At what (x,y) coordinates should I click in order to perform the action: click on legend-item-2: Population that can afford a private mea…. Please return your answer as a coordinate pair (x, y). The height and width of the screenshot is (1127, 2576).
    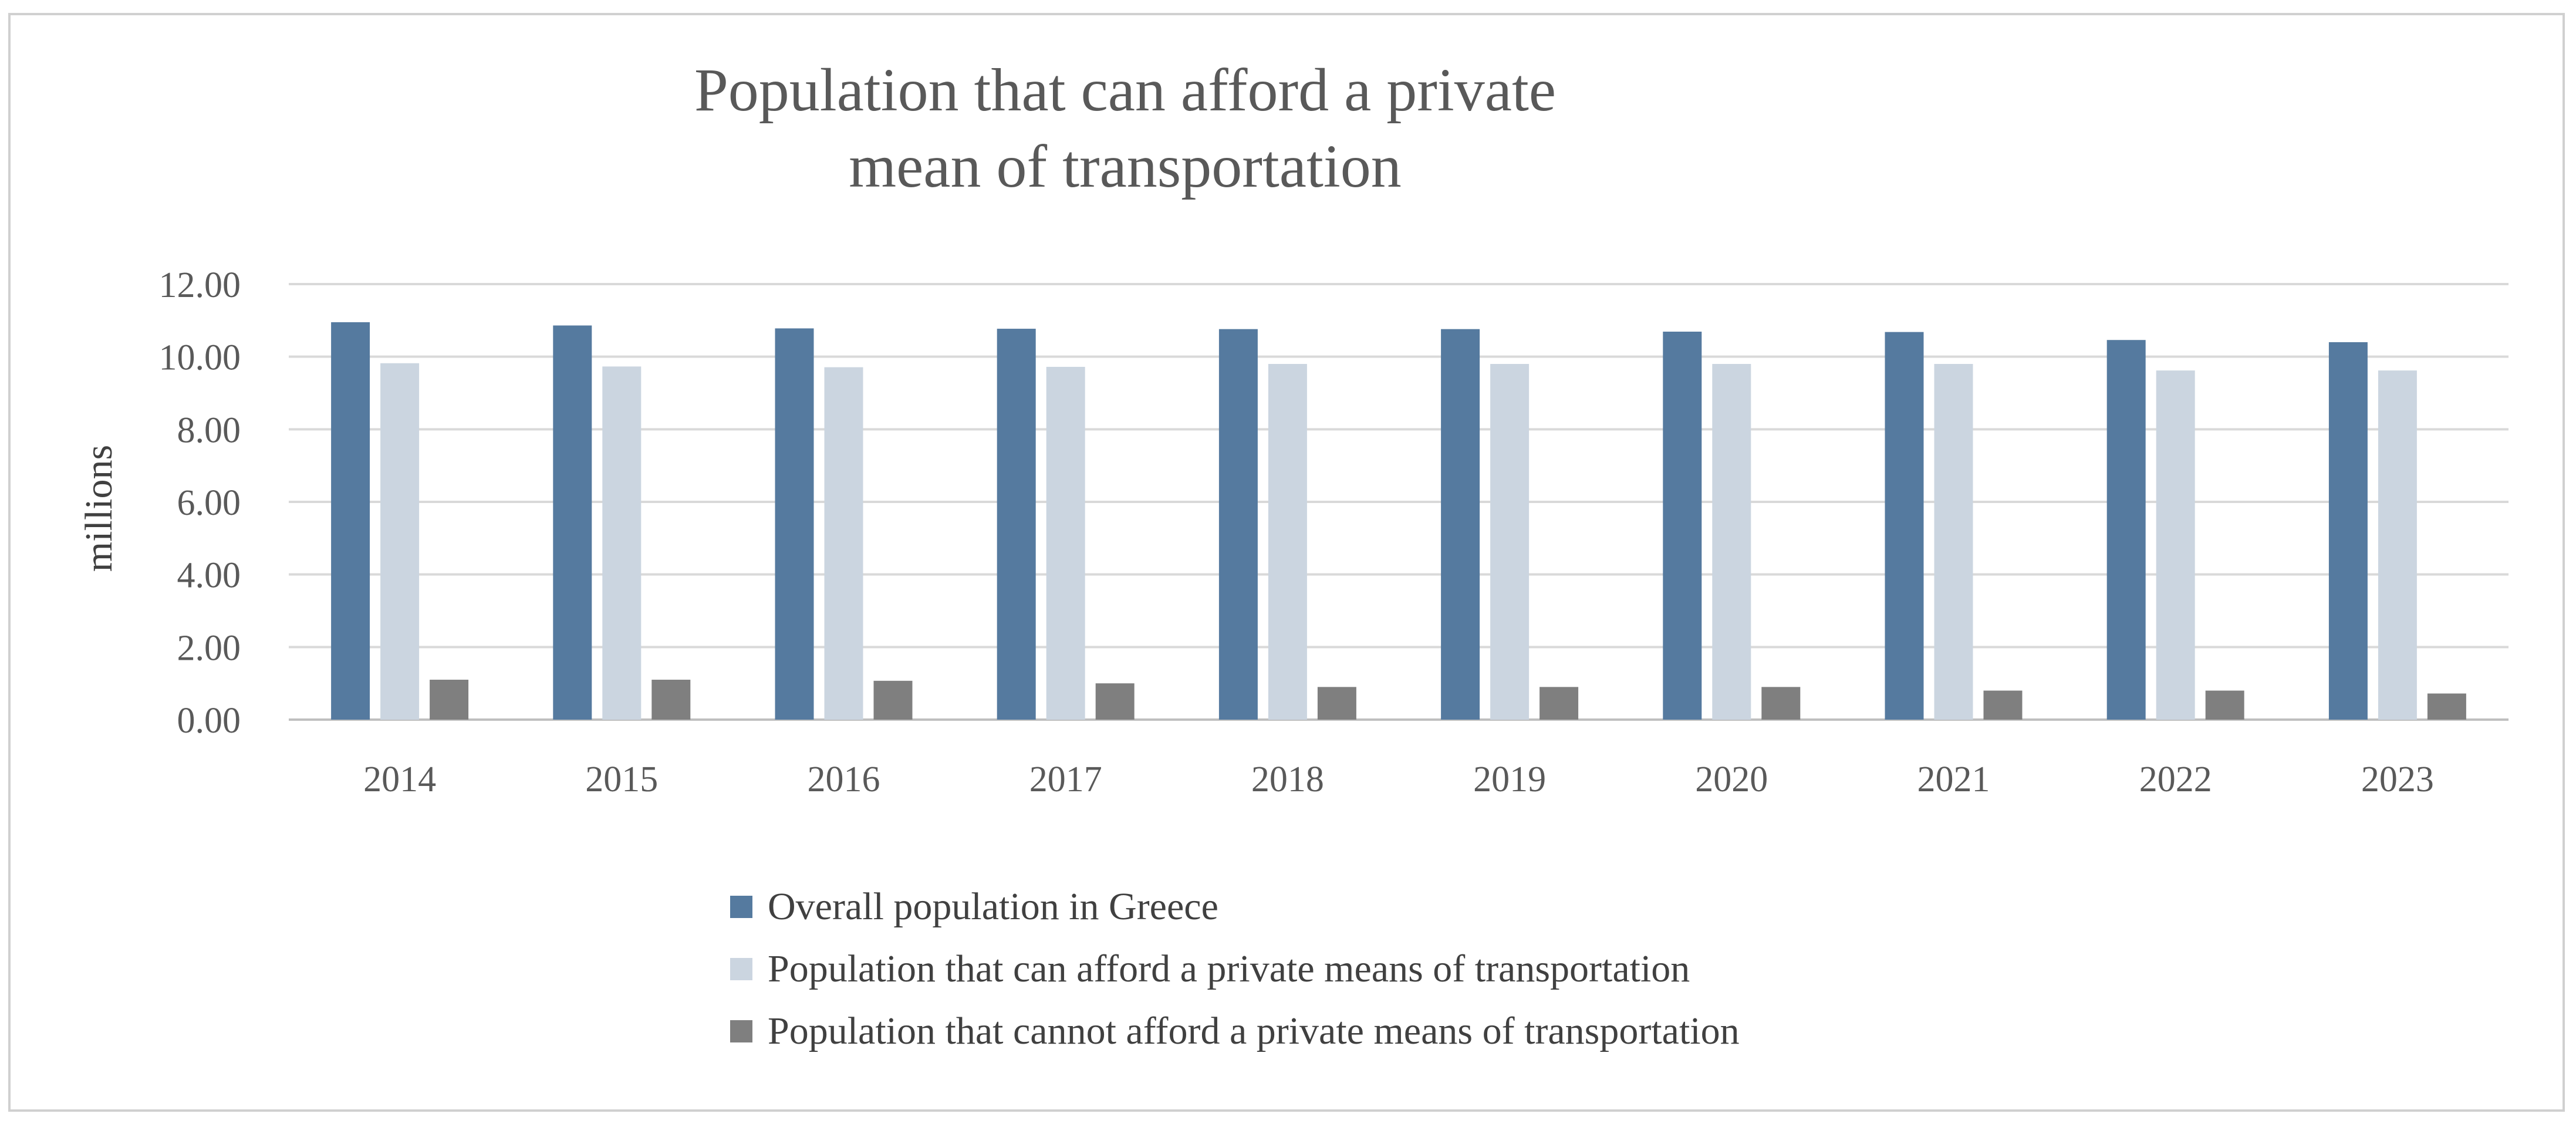
    Looking at the image, I should click on (1210, 969).